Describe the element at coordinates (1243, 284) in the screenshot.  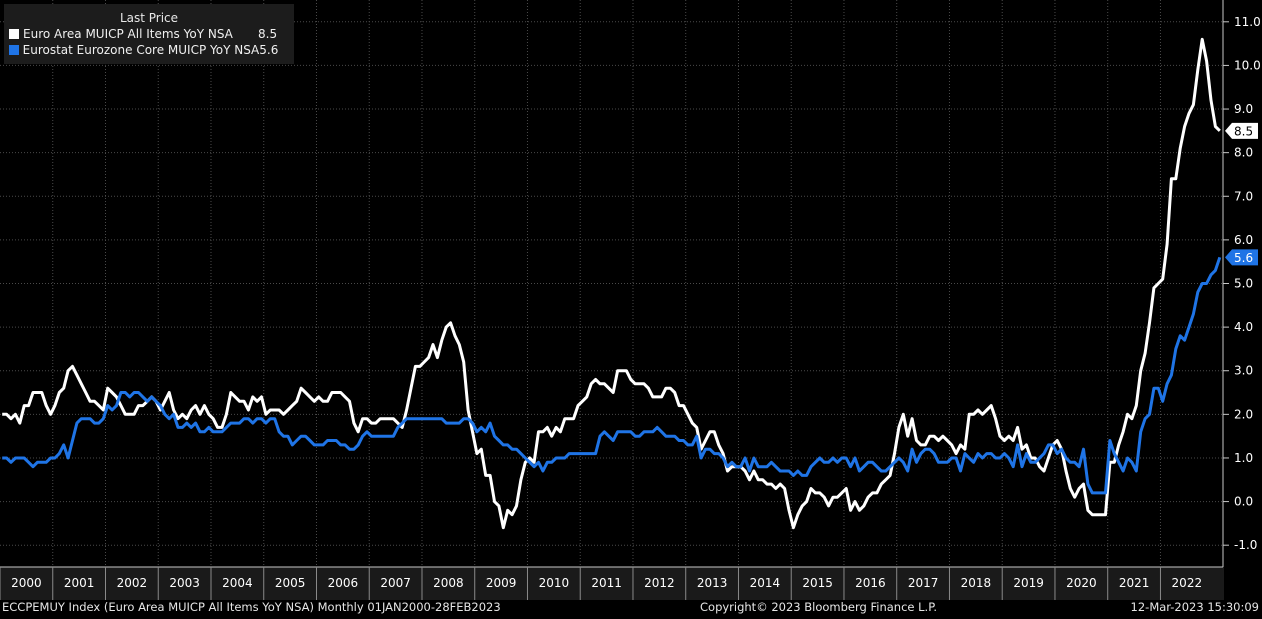
I see `y-tick-label: 5.0` at that location.